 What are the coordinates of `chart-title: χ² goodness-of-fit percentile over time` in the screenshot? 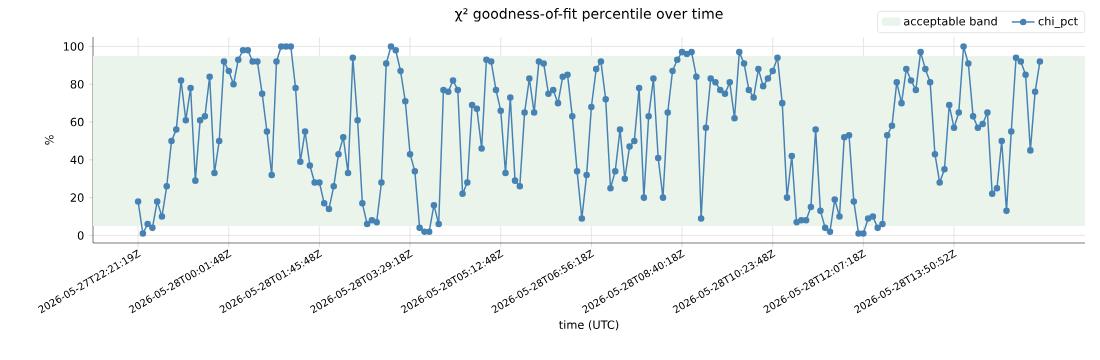 It's located at (589, 15).